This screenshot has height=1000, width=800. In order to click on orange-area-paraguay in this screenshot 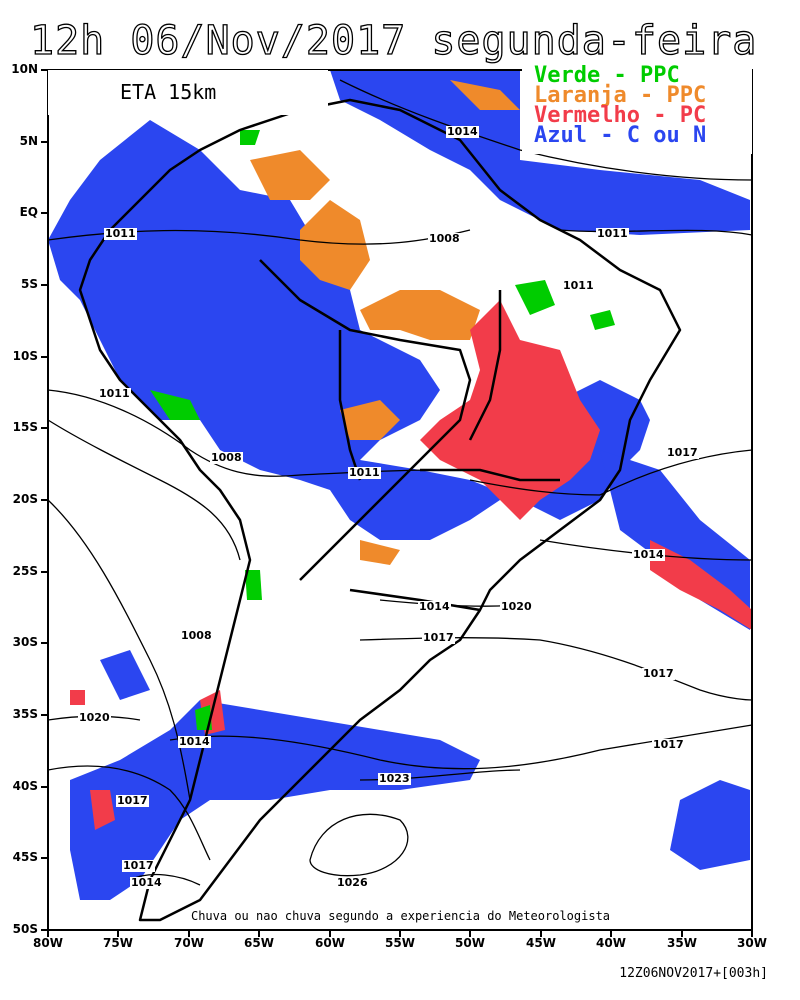, I will do `click(380, 552)`.